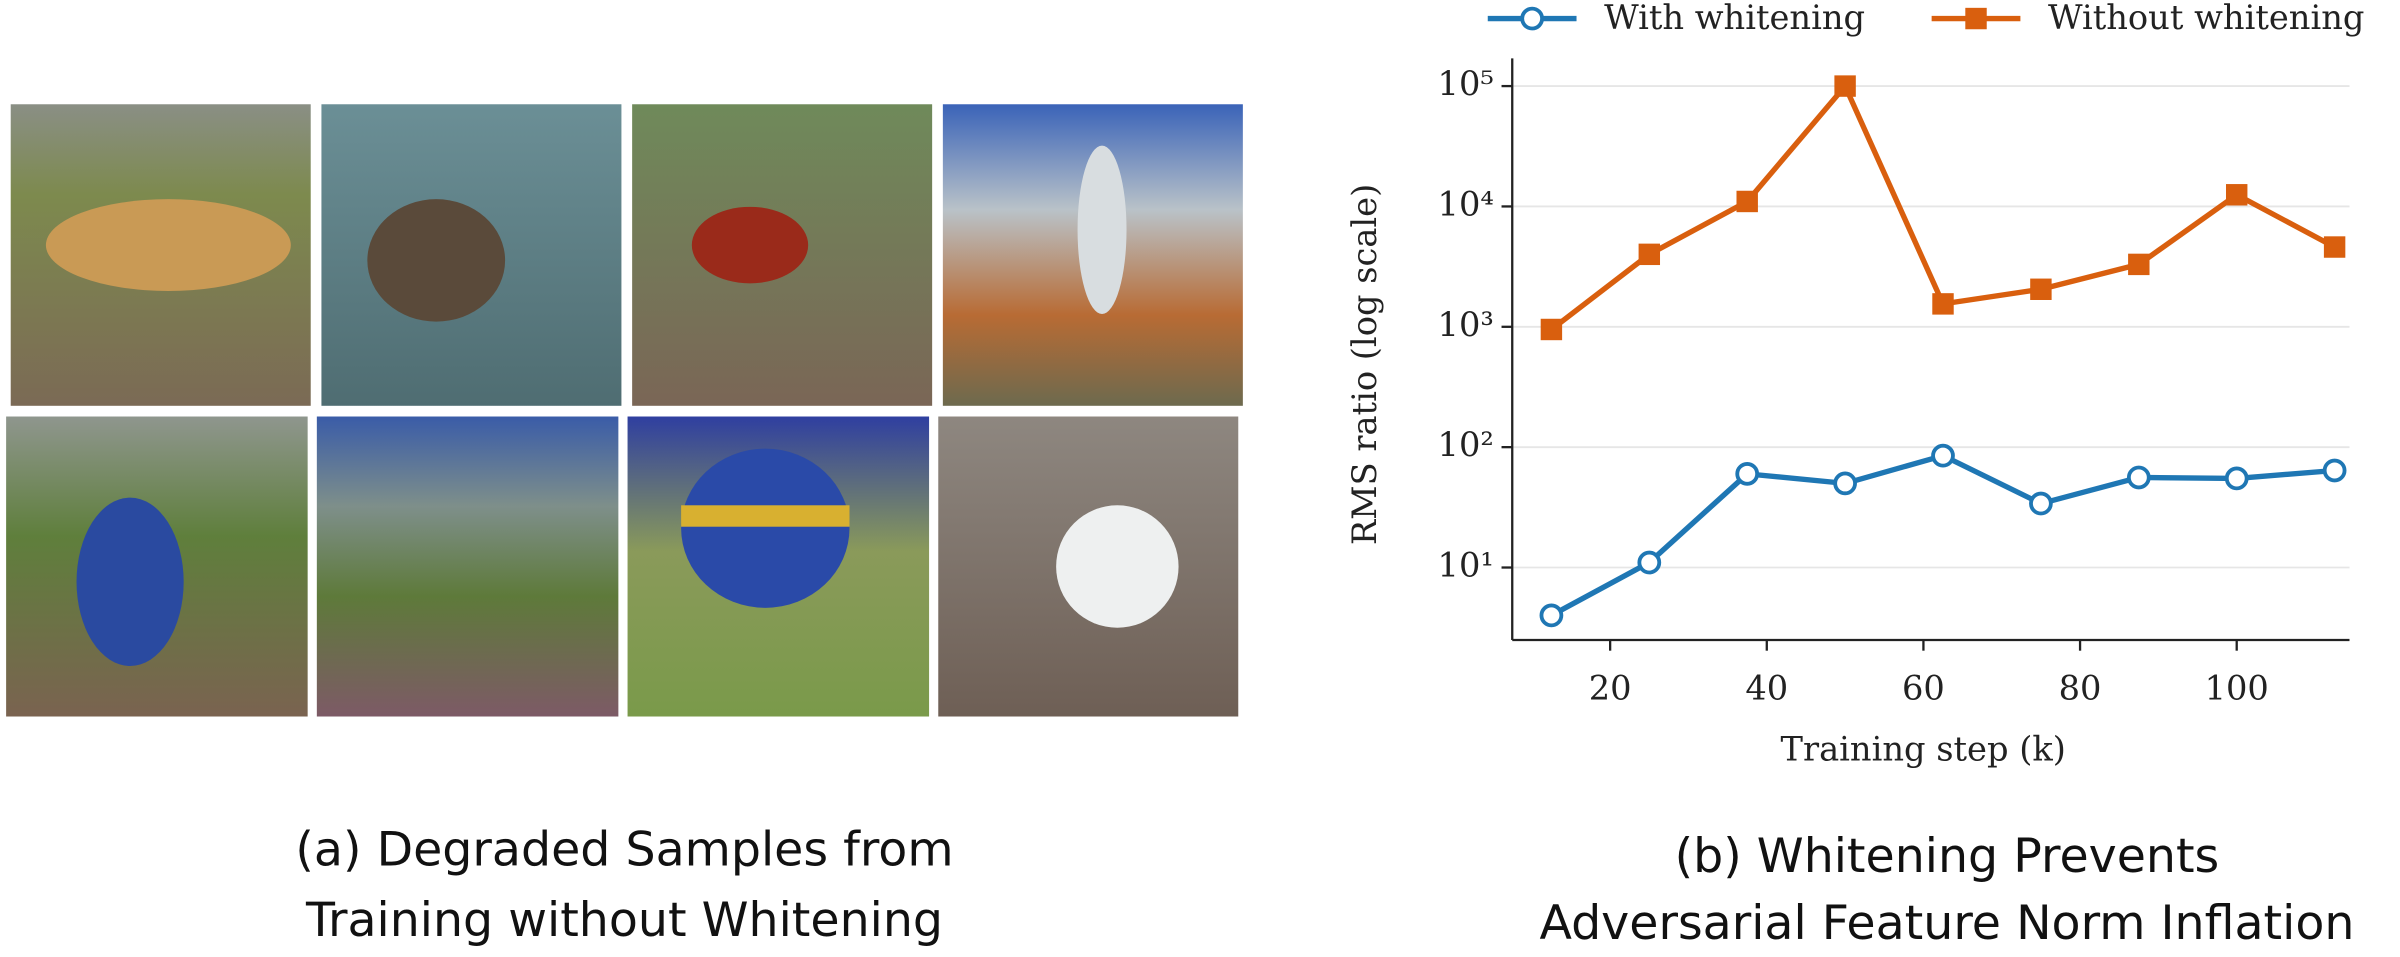 The width and height of the screenshot is (2400, 957). Describe the element at coordinates (1466, 83) in the screenshot. I see `y-tick-label: 10⁵` at that location.